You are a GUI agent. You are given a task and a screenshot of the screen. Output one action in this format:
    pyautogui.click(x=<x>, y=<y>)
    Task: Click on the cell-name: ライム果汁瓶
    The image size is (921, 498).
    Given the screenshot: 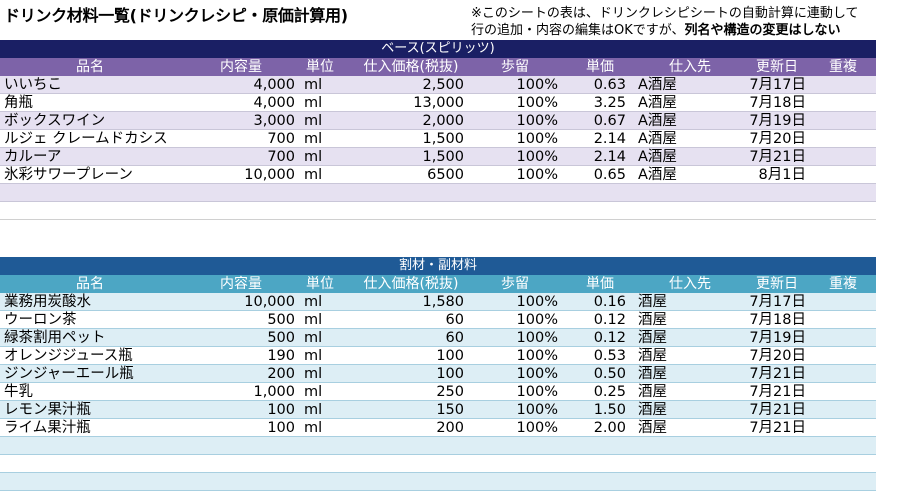 What is the action you would take?
    pyautogui.click(x=47, y=428)
    